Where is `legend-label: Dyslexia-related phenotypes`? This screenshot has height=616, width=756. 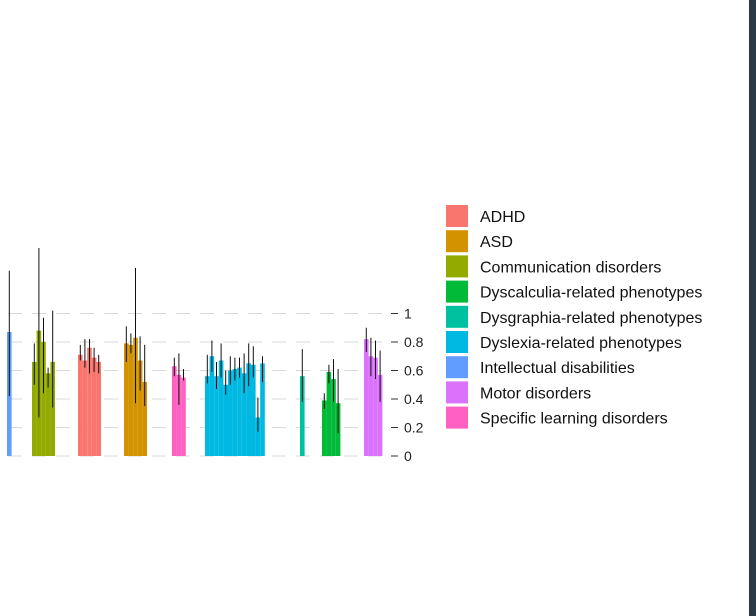
legend-label: Dyslexia-related phenotypes is located at coordinates (581, 343).